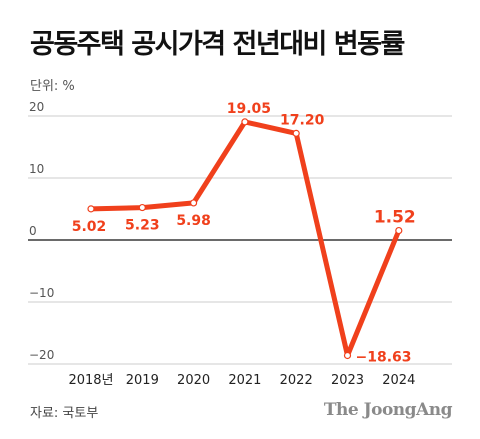 This screenshot has width=480, height=439. Describe the element at coordinates (36, 169) in the screenshot. I see `y-tick-label: 10` at that location.